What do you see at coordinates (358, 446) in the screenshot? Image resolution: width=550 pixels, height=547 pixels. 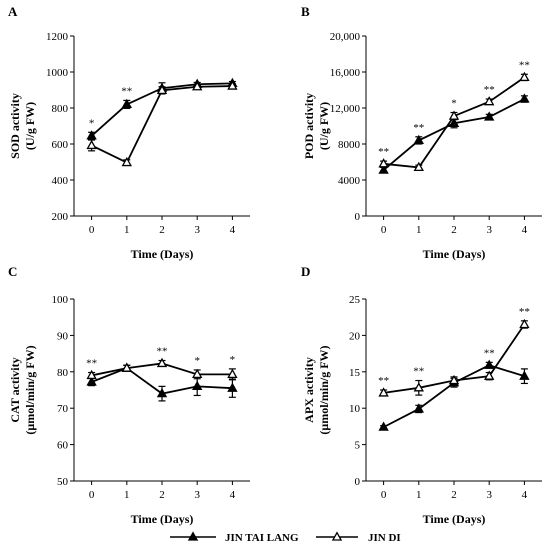 I see `y-tick-label: 5` at bounding box center [358, 446].